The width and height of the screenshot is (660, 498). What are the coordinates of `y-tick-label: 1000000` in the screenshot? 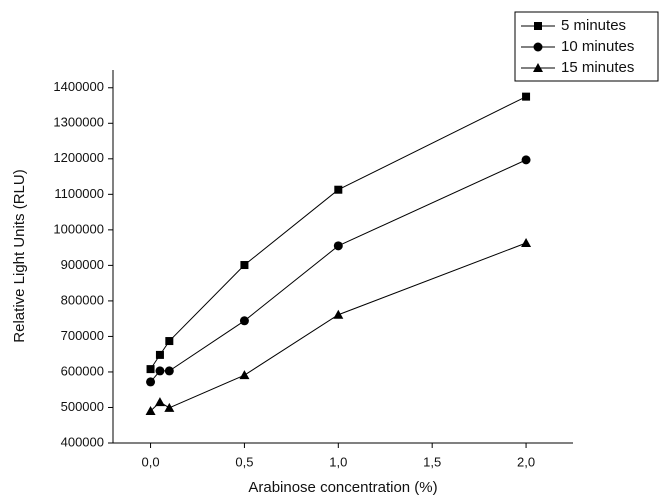 It's located at (78, 228).